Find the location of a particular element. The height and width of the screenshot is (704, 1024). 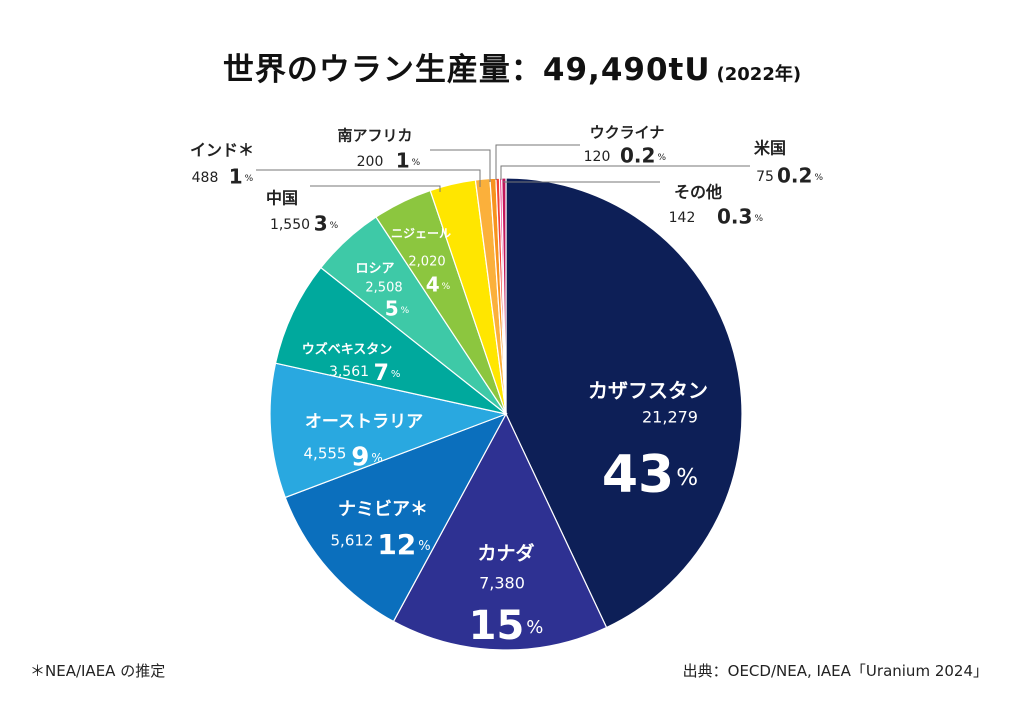

slice-label-12: その他 is located at coordinates (698, 192).